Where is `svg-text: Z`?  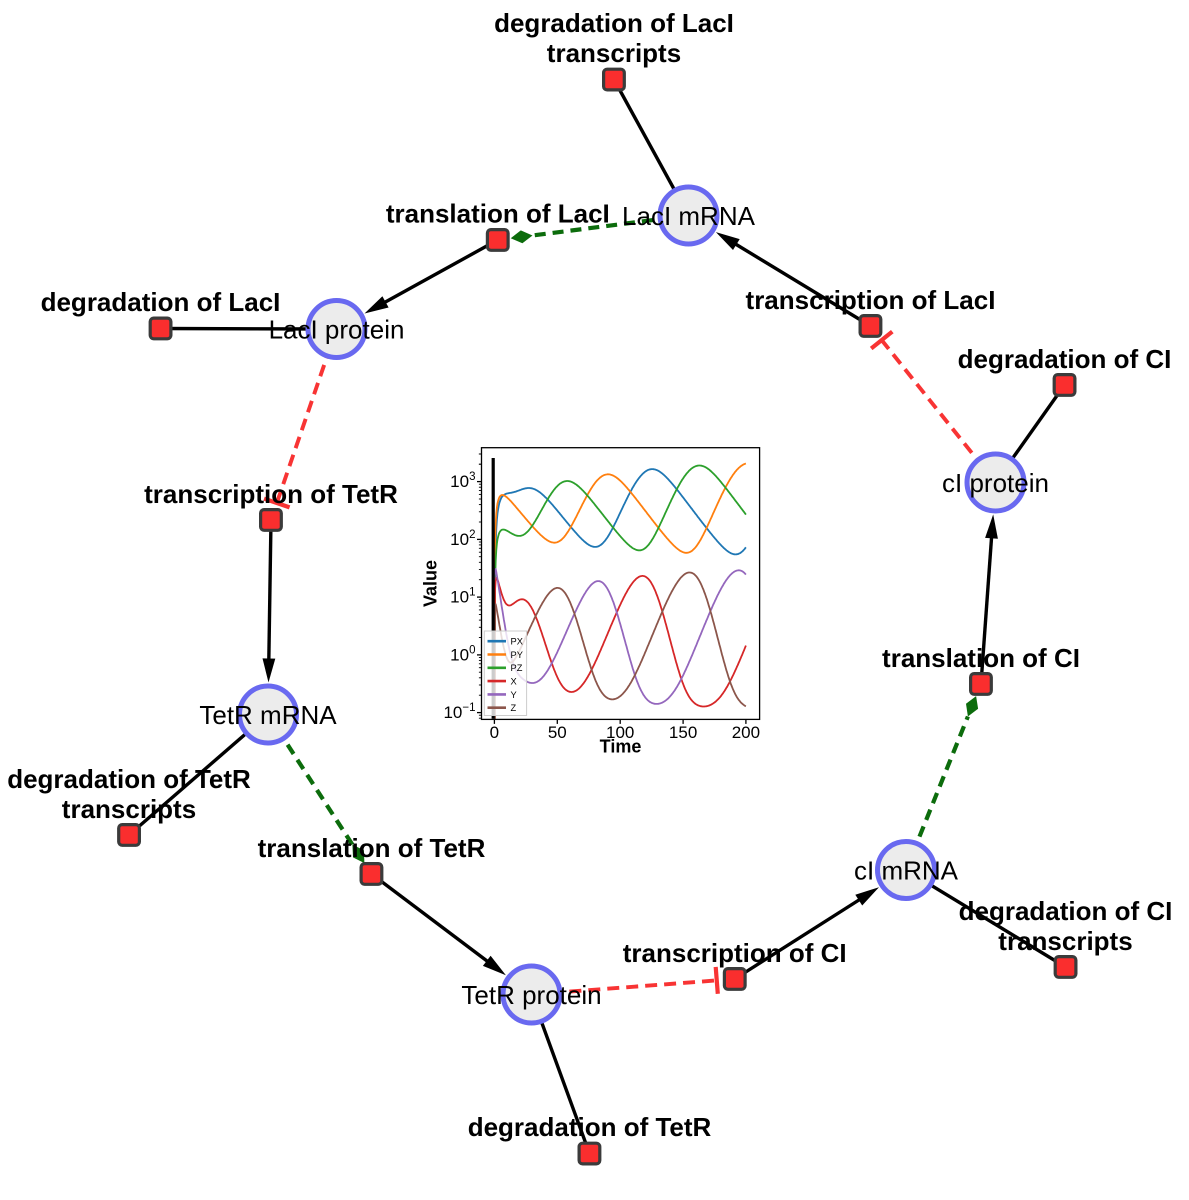 svg-text: Z is located at coordinates (514, 708).